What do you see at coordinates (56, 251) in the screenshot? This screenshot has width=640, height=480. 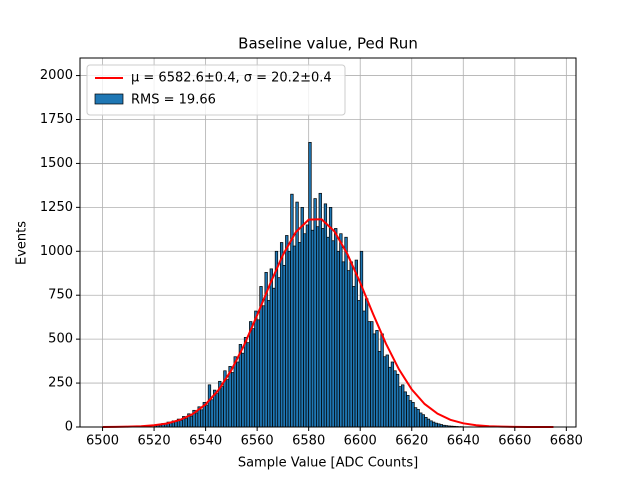 I see `y-tick-label: 1000` at bounding box center [56, 251].